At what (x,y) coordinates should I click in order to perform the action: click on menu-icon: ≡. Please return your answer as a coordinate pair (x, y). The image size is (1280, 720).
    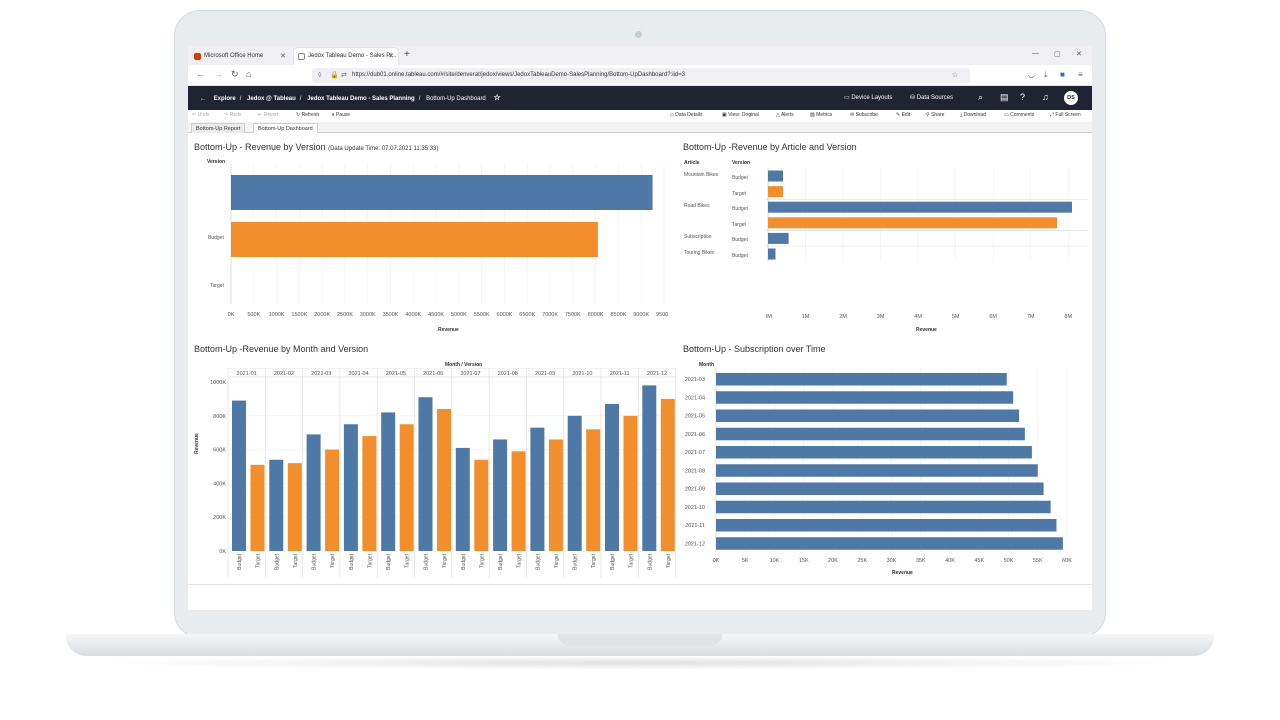
    Looking at the image, I should click on (1080, 74).